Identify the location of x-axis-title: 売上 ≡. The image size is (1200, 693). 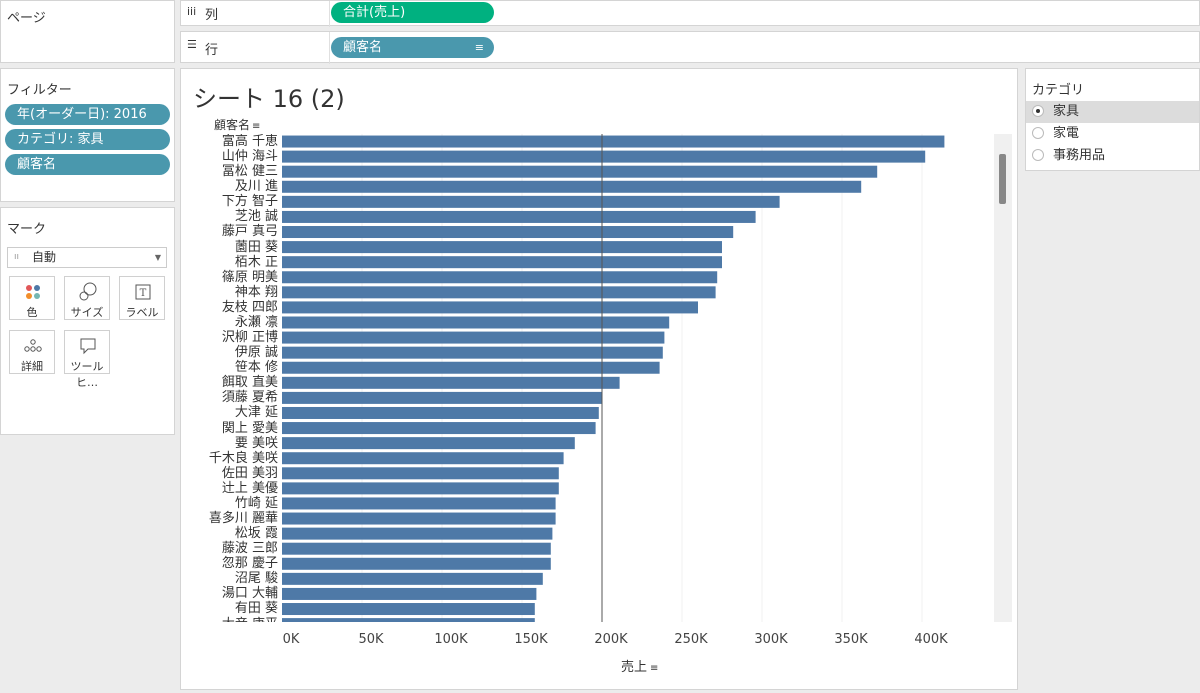
(639, 665).